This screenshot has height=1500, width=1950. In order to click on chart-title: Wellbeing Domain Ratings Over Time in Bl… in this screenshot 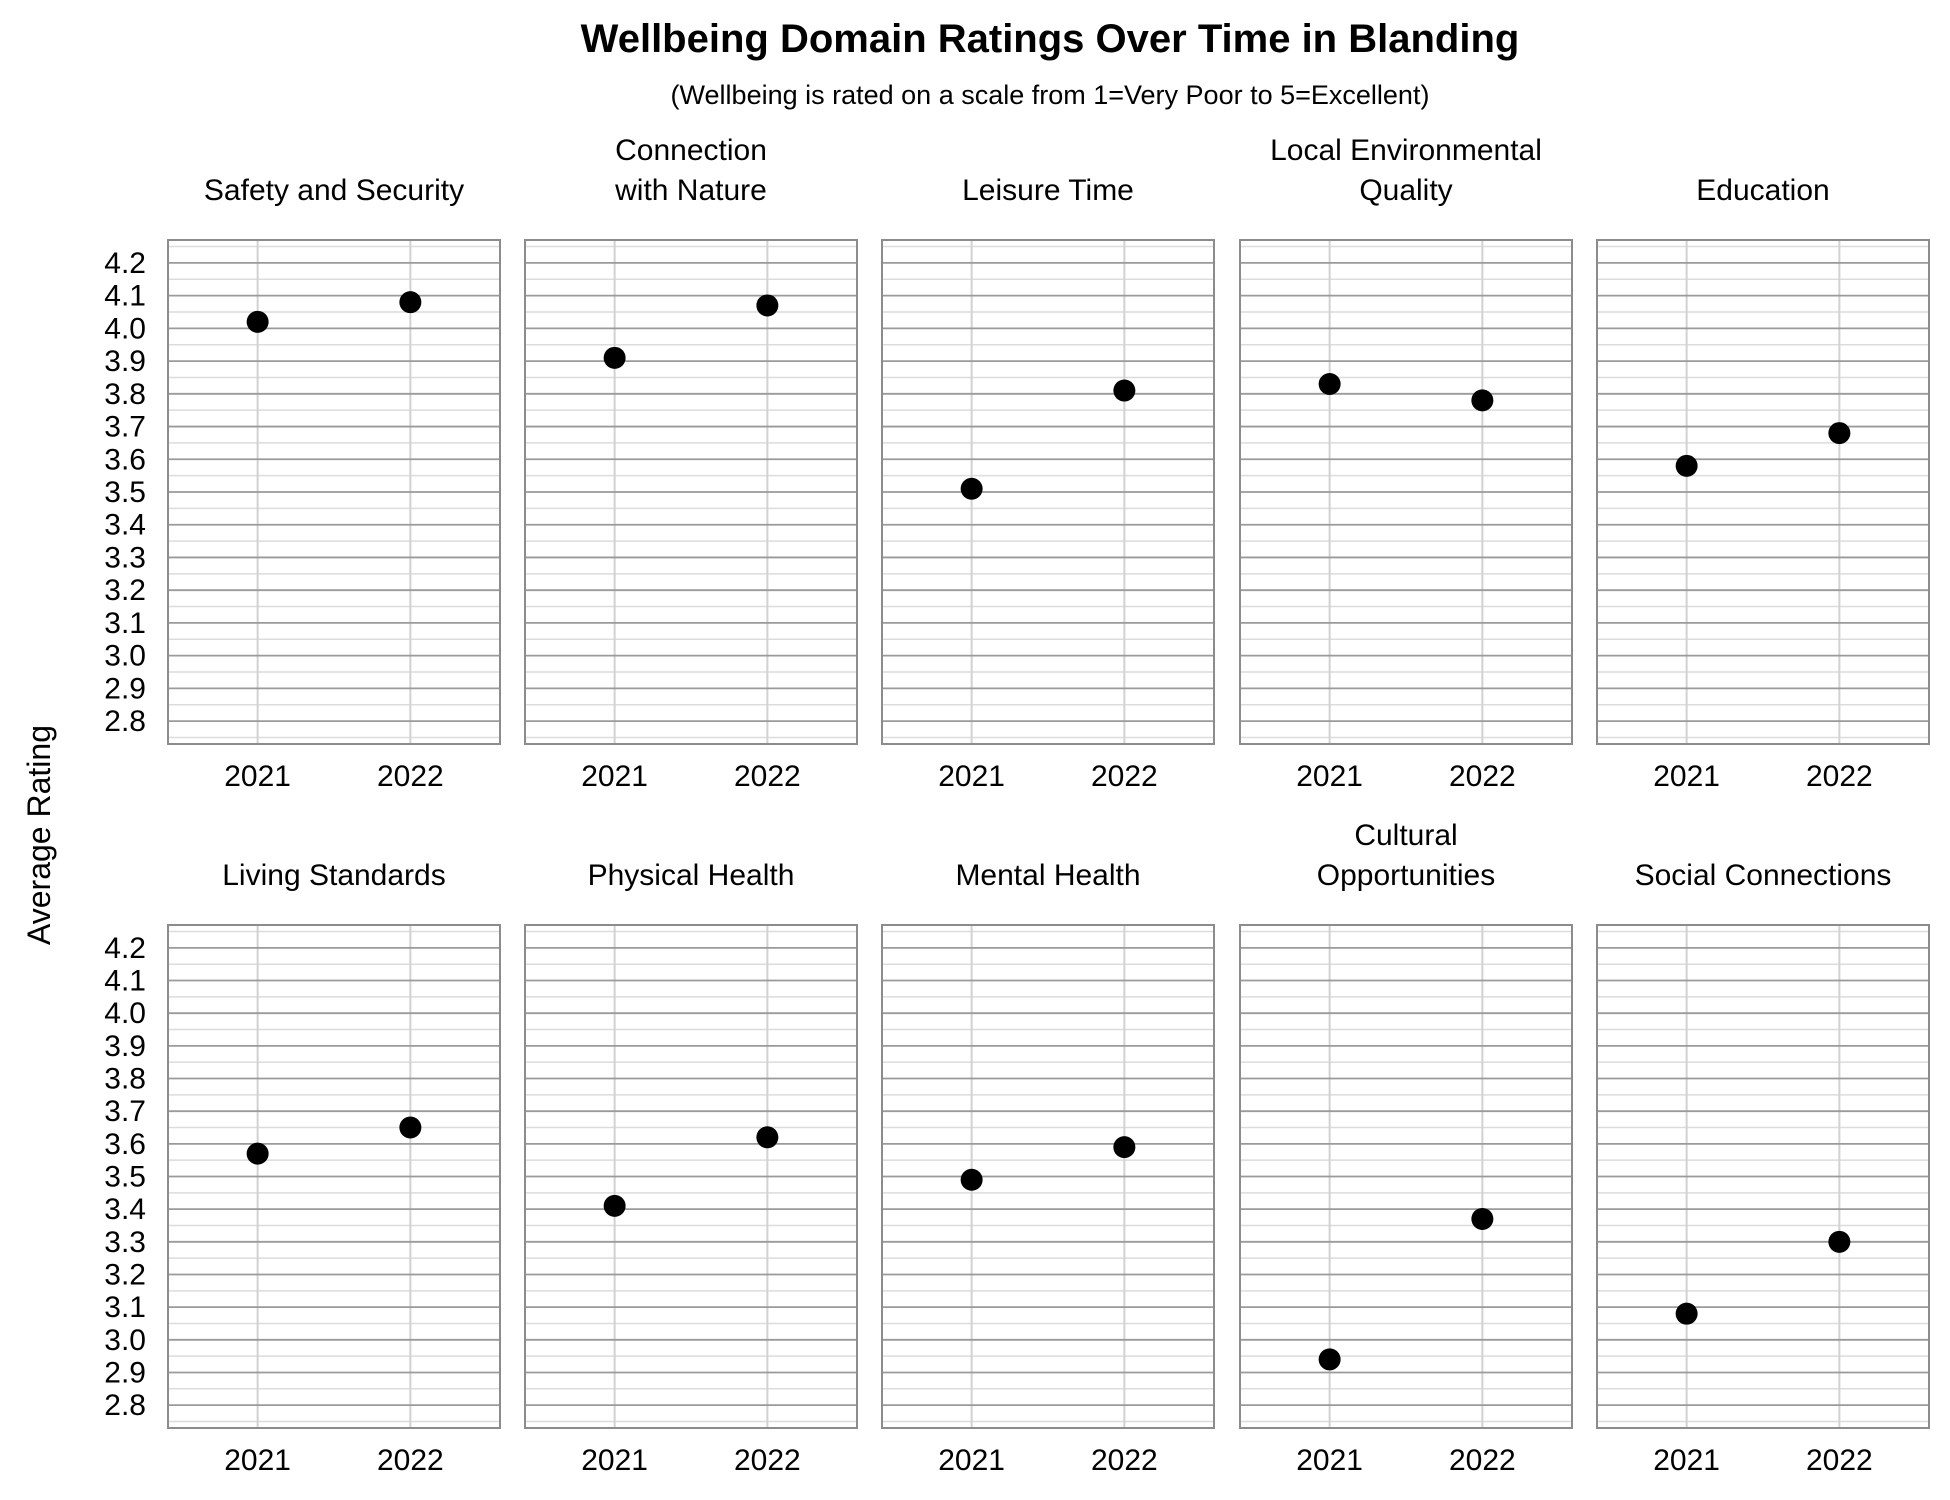, I will do `click(1050, 39)`.